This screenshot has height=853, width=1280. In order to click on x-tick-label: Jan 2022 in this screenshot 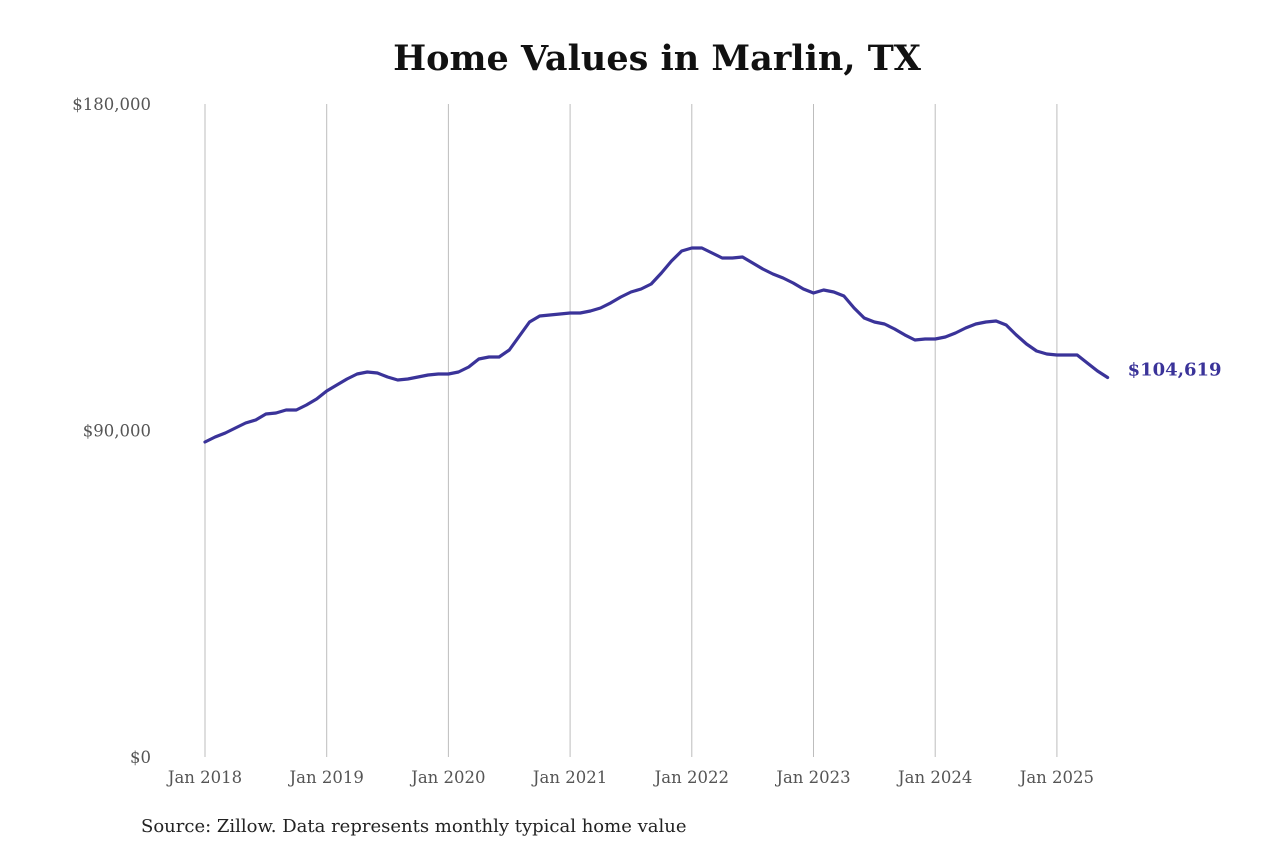, I will do `click(691, 777)`.